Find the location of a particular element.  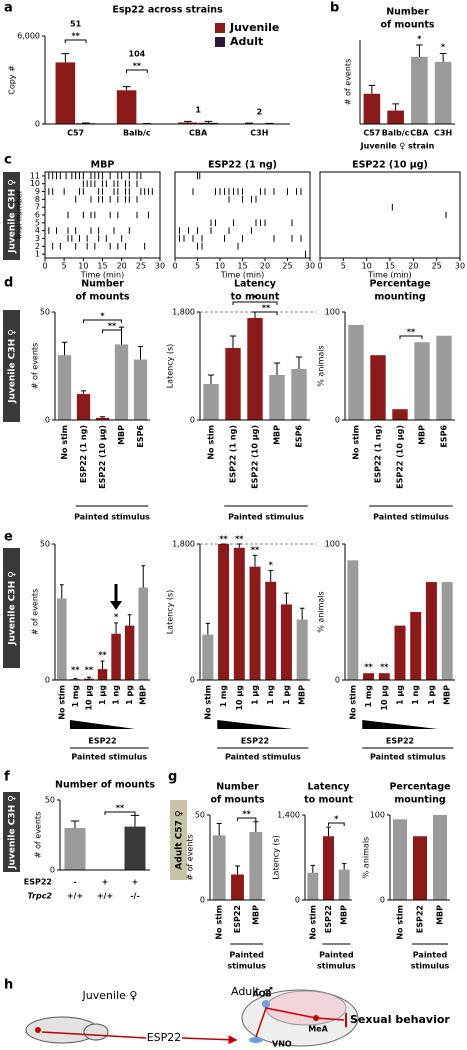

x-axis-label: Time (min) is located at coordinates (389, 275).